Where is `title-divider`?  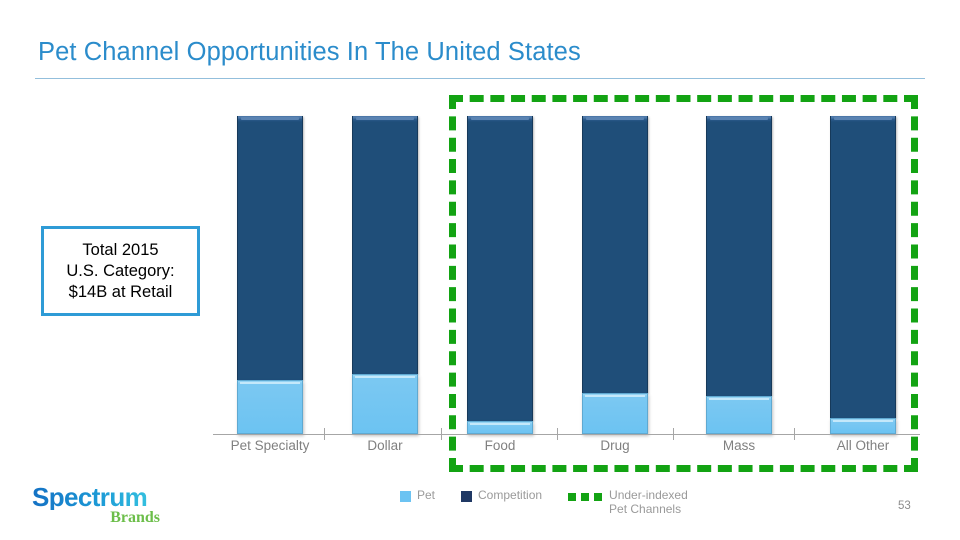
title-divider is located at coordinates (480, 78).